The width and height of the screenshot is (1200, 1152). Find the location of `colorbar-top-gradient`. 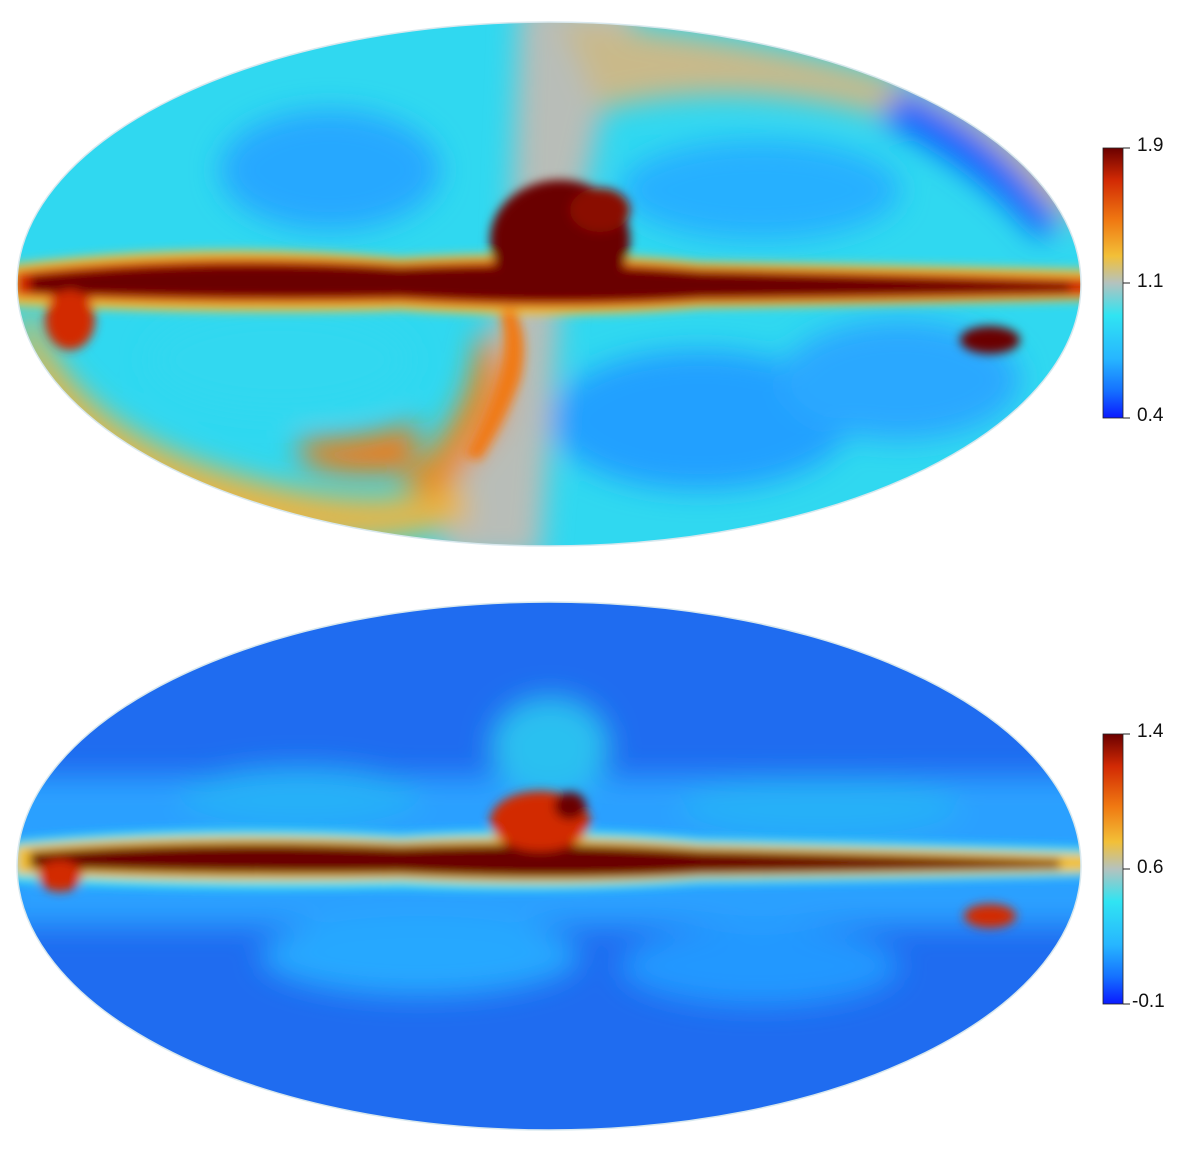

colorbar-top-gradient is located at coordinates (1113, 283).